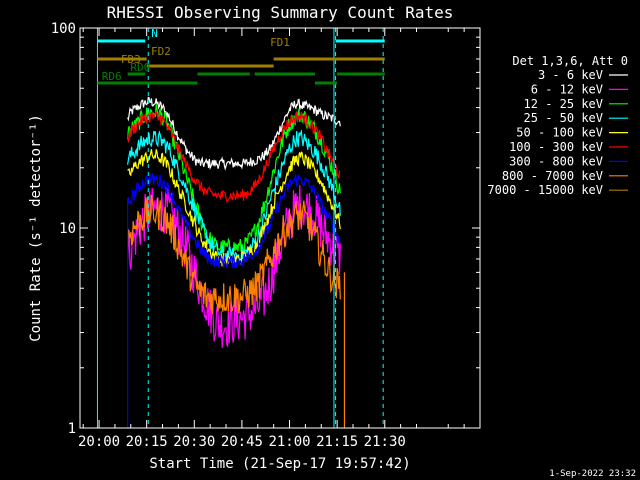 The width and height of the screenshot is (640, 480). Describe the element at coordinates (570, 61) in the screenshot. I see `legend-header: Det 1,3,6, Att 0` at that location.